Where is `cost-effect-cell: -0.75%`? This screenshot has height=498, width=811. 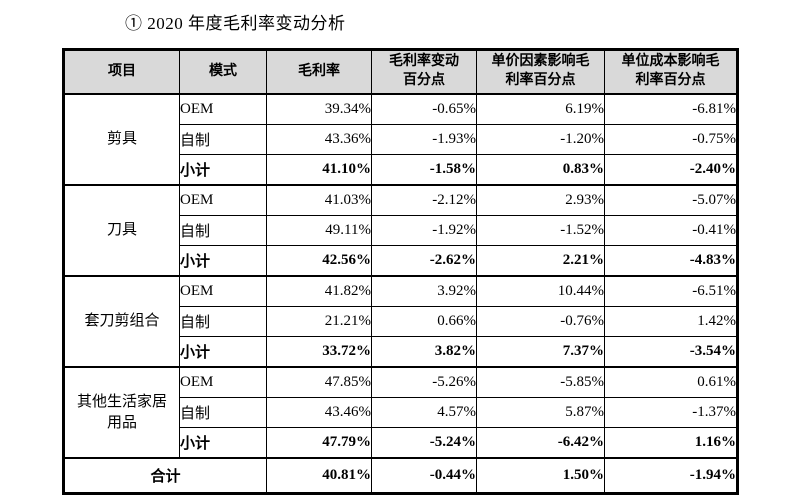
cost-effect-cell: -0.75% is located at coordinates (671, 139).